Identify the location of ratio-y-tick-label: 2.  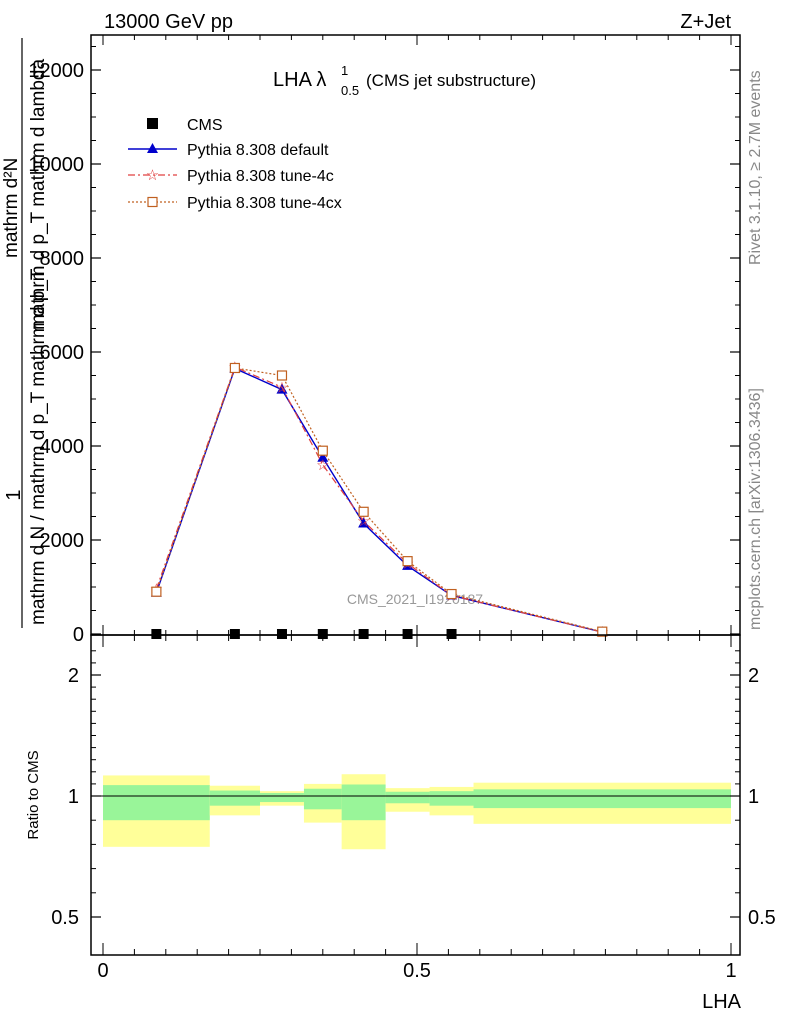
(73, 676).